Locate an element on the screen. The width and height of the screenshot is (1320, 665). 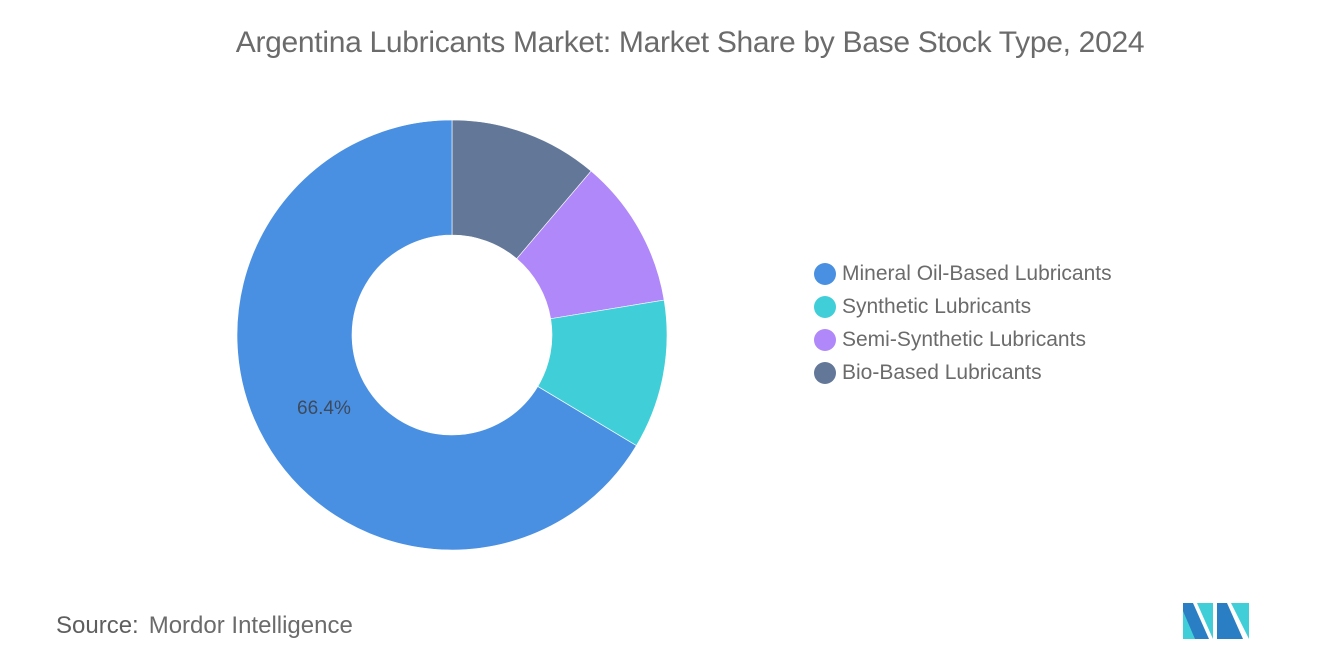
legend-item-bio-based: Bio-Based Lubricants is located at coordinates (963, 372).